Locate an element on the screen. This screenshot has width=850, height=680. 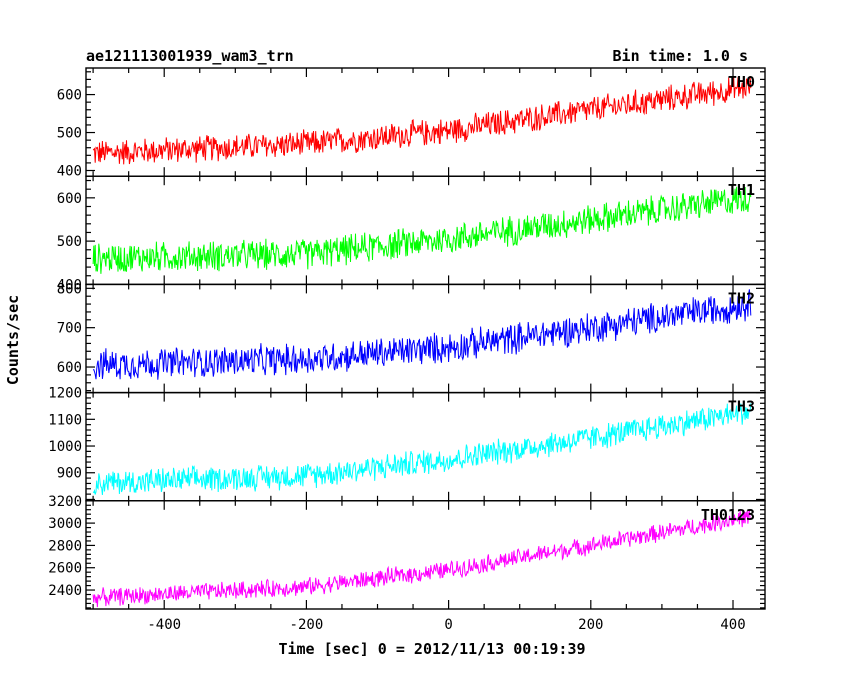
panel-frame-th3 is located at coordinates (425, 446).